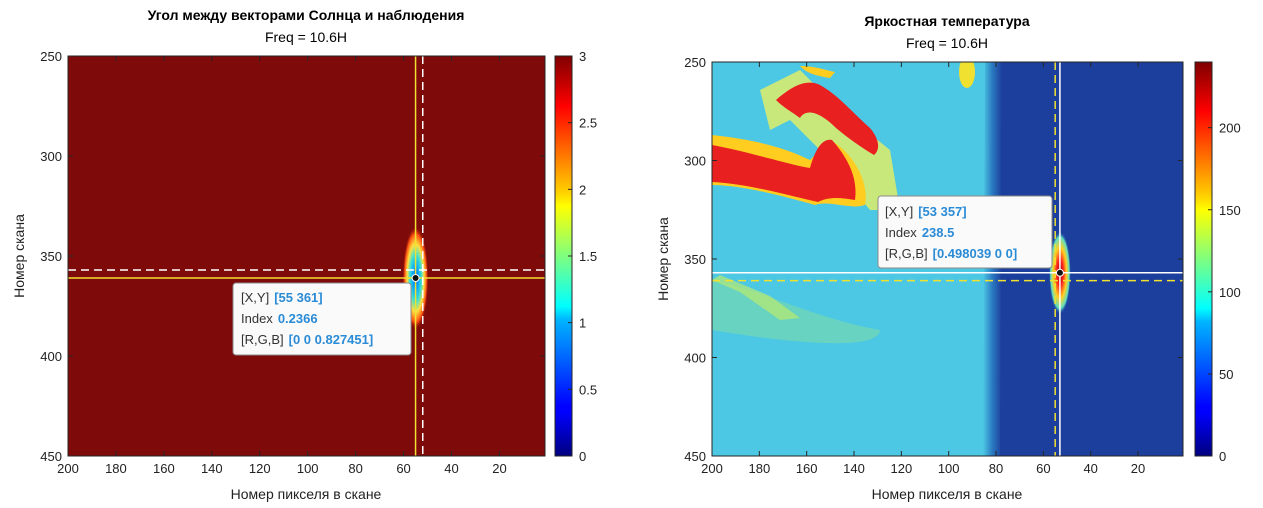 The image size is (1263, 508). What do you see at coordinates (588, 123) in the screenshot?
I see `left-colorbar-tick-label: 2.5` at bounding box center [588, 123].